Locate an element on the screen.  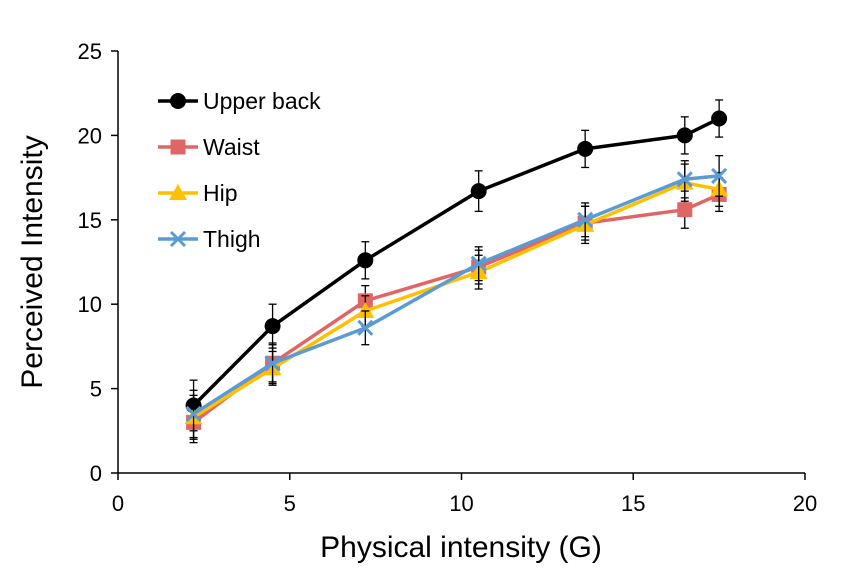
y-tick-label: 20 is located at coordinates (90, 135).